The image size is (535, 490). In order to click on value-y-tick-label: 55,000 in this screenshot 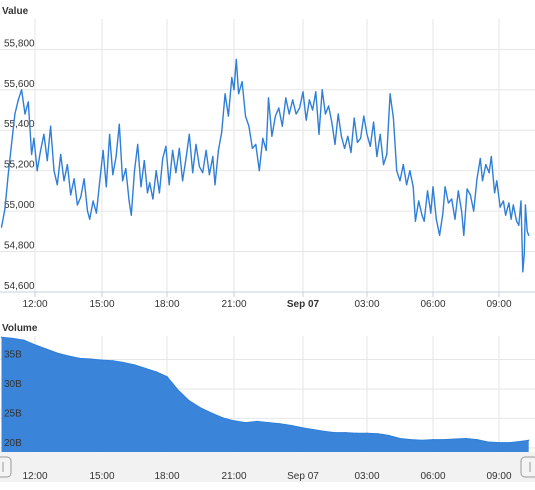, I will do `click(19, 205)`.